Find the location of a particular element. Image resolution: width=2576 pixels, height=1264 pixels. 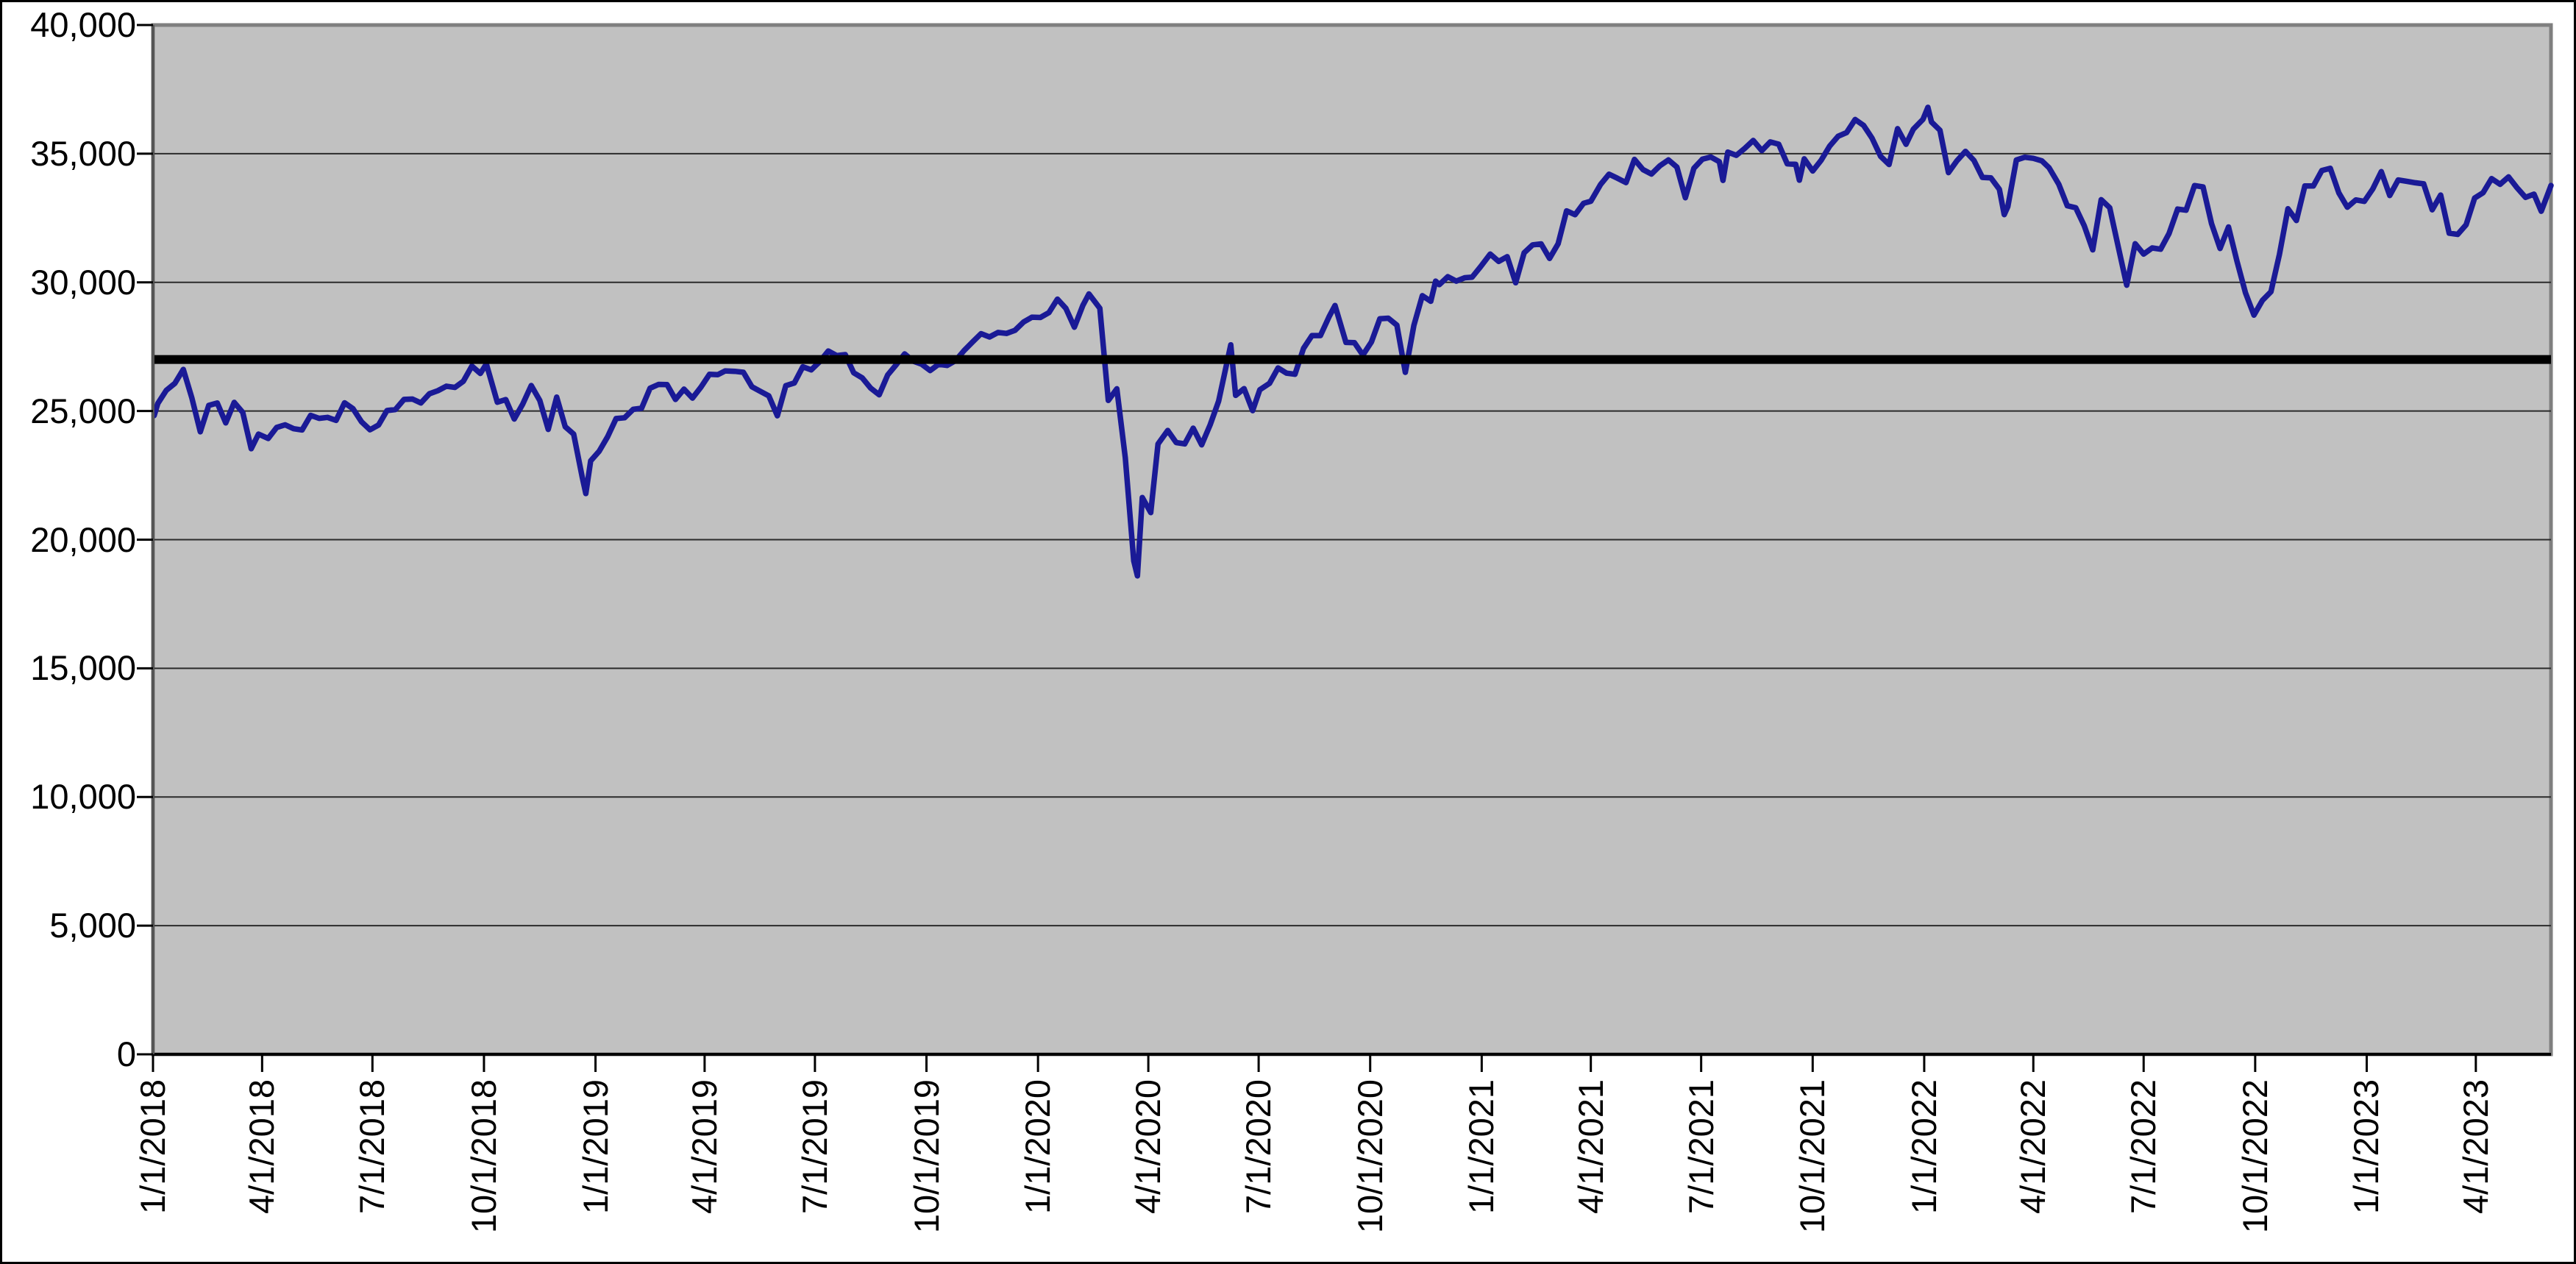

x-axis-label: 1/1/2020 is located at coordinates (1038, 1146).